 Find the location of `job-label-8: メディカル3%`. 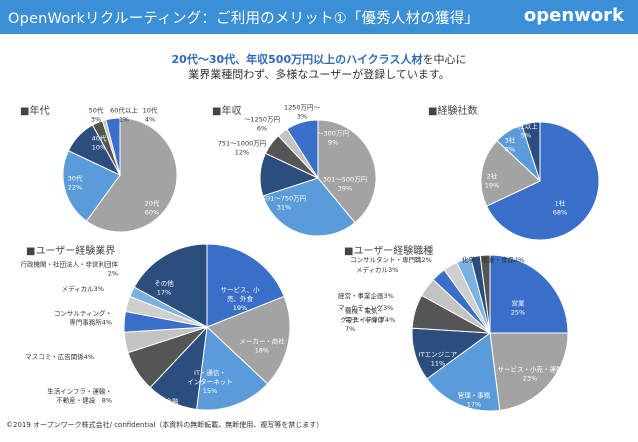

job-label-8: メディカル3% is located at coordinates (377, 269).